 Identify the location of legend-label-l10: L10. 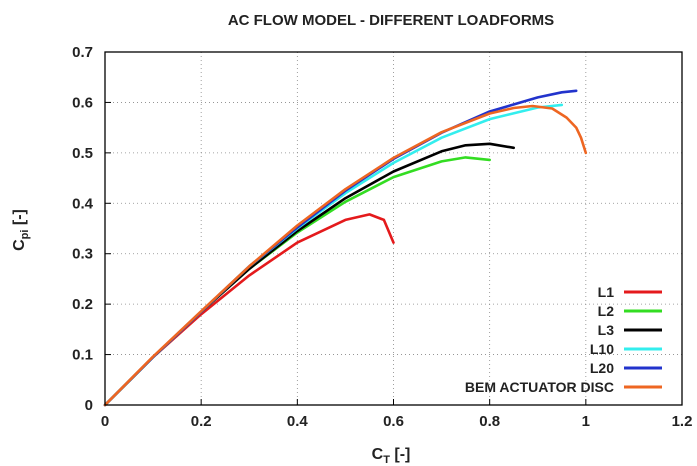
(602, 349).